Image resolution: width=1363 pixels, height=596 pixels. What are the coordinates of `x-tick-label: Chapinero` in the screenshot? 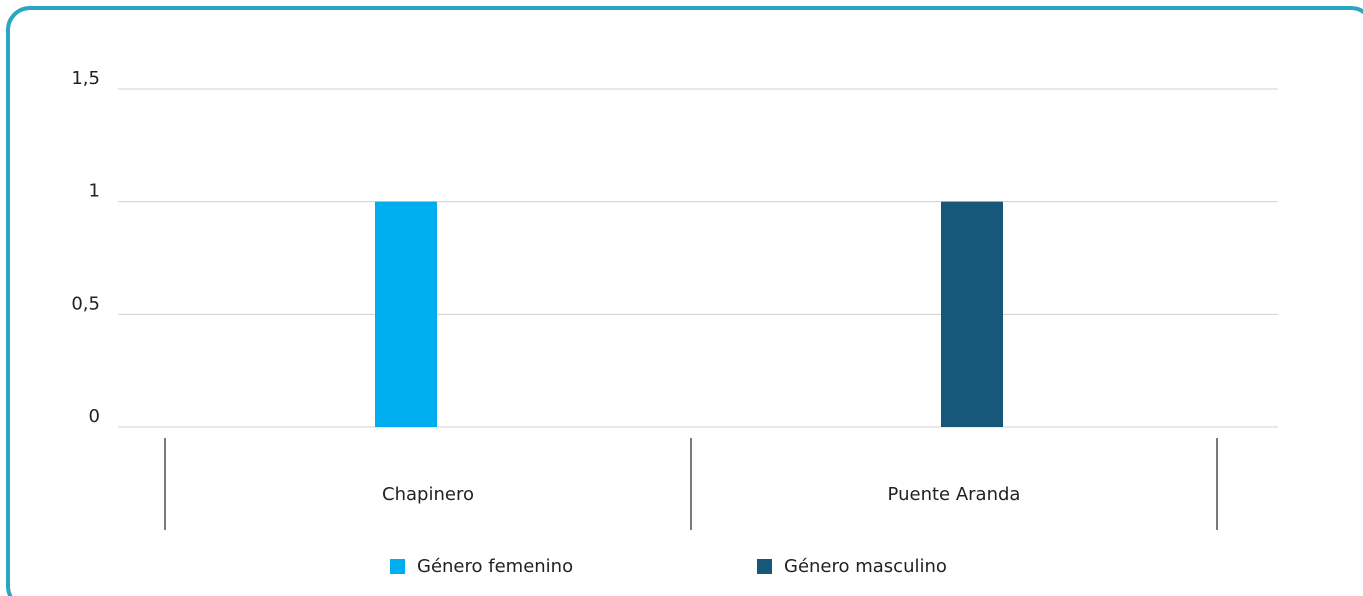 It's located at (428, 494).